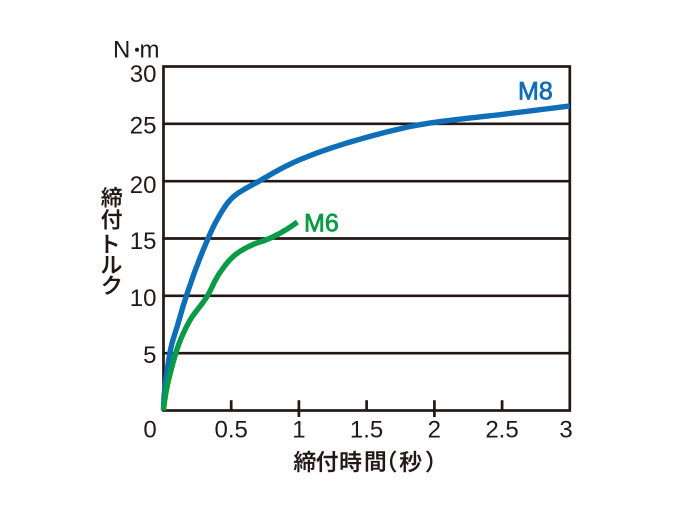 This screenshot has height=517, width=690. Describe the element at coordinates (231, 430) in the screenshot. I see `svg-text: 0.5` at that location.